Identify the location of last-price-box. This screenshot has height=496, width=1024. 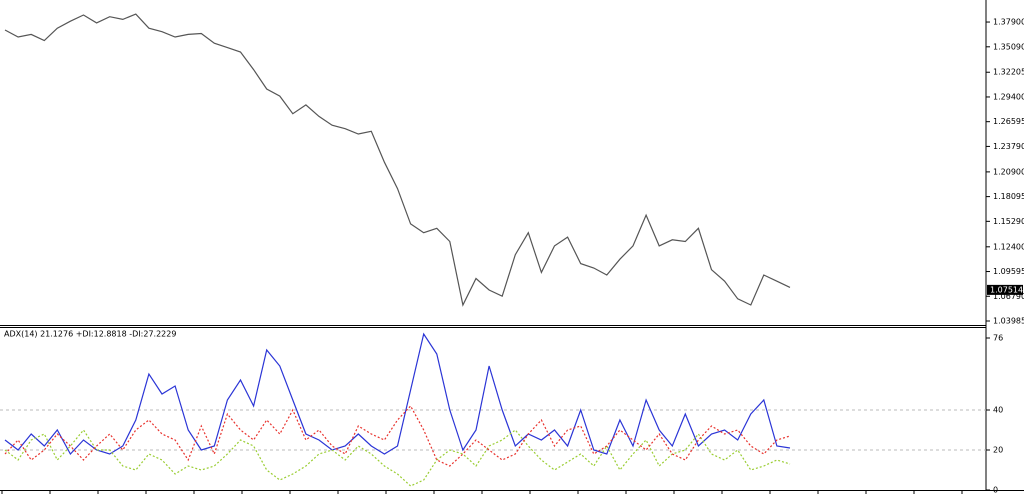
(1005, 289).